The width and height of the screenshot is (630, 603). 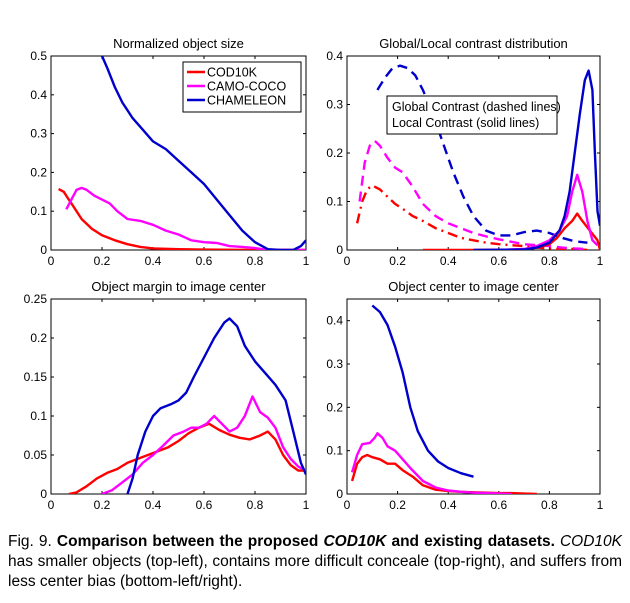 What do you see at coordinates (465, 123) in the screenshot?
I see `annotation-line: Local Contrast (solid lines)` at bounding box center [465, 123].